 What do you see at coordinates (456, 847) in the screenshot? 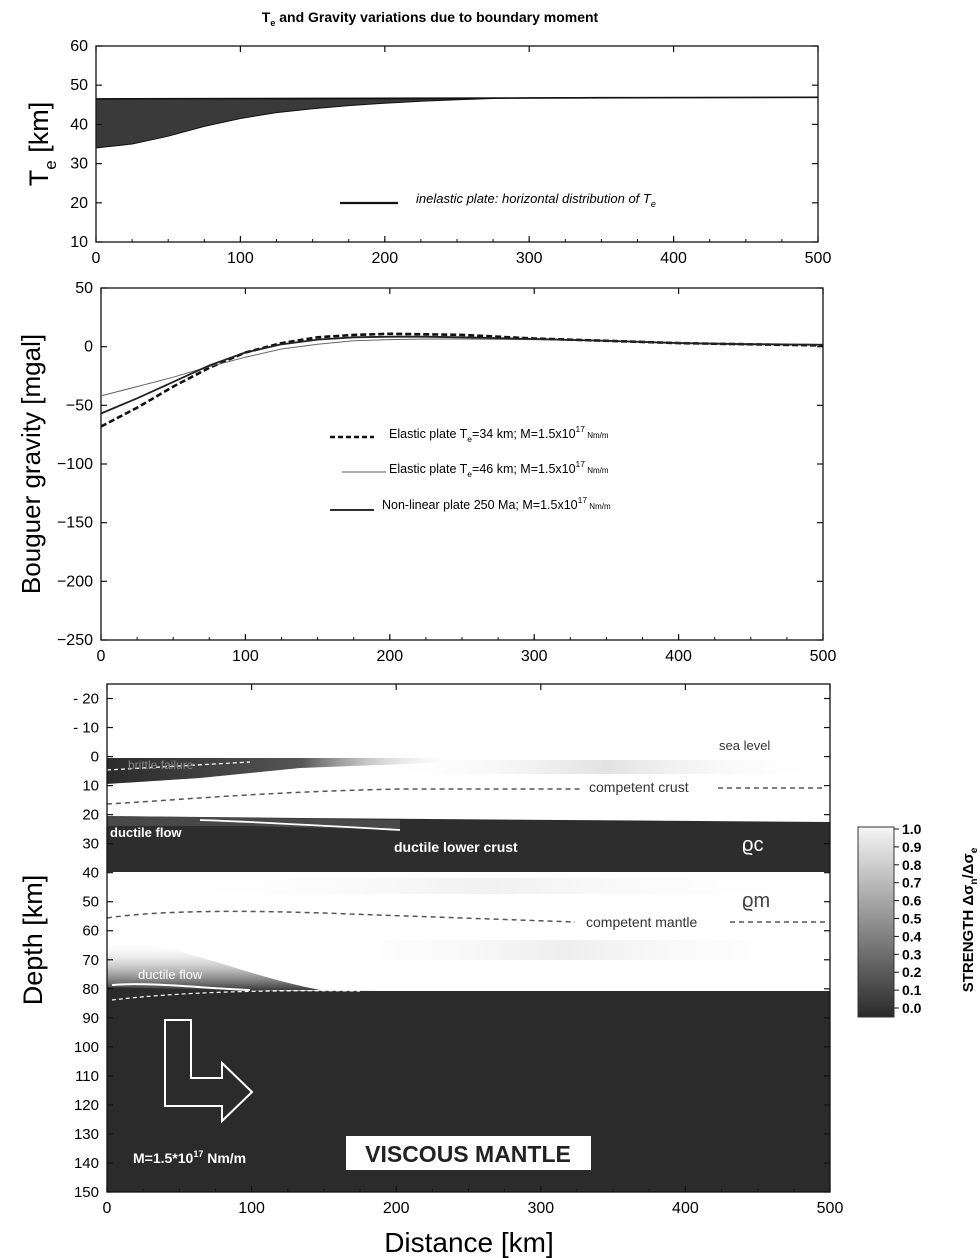
I see `ductile-lower-crust-label: ductile lower crust` at bounding box center [456, 847].